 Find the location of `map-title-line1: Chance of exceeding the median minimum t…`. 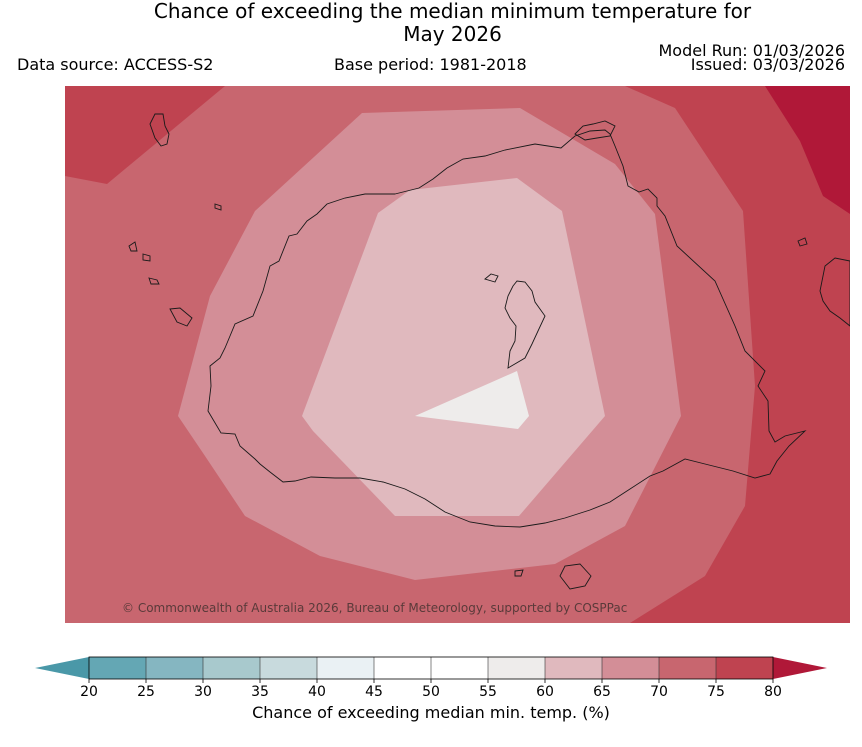

map-title-line1: Chance of exceeding the median minimum t… is located at coordinates (452, 11).